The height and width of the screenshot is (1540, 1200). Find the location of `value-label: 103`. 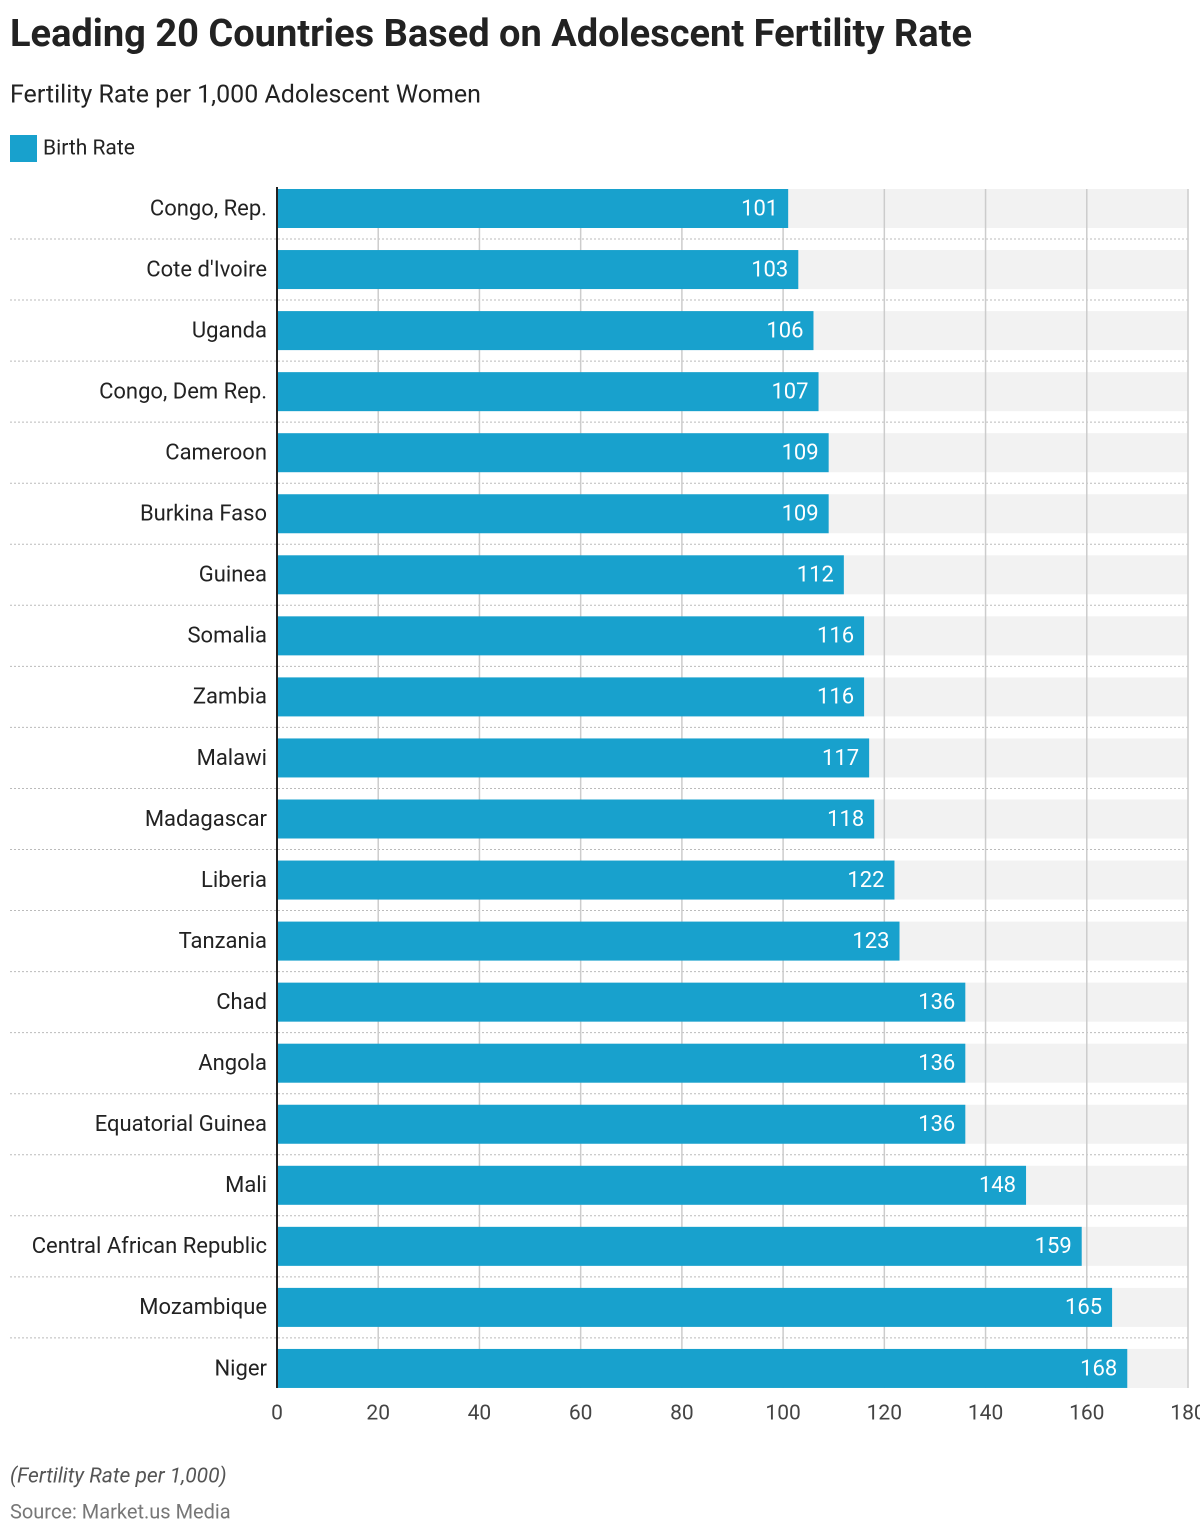

value-label: 103 is located at coordinates (769, 269).